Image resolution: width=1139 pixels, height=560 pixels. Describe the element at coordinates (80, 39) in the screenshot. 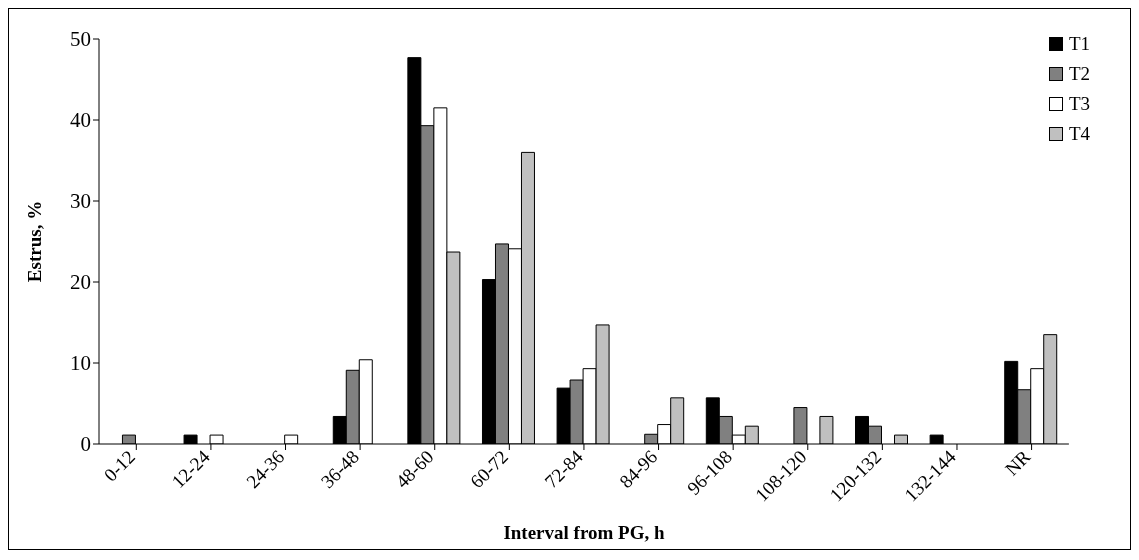

I see `y-tick-label: 50` at that location.